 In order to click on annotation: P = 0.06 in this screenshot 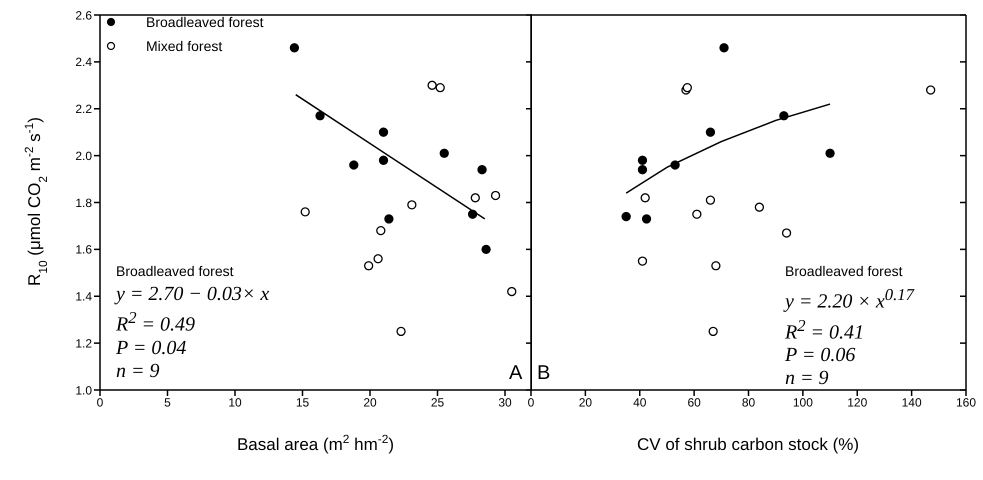, I will do `click(820, 356)`.